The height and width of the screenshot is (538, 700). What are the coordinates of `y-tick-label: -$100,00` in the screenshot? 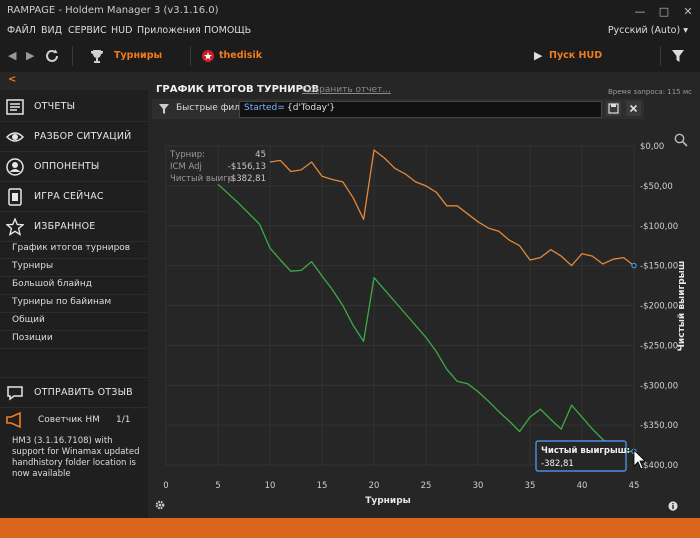 It's located at (659, 227).